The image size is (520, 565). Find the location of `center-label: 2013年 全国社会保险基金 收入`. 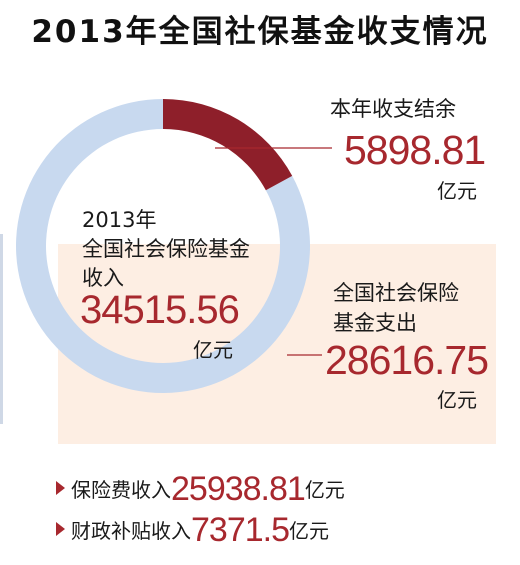

center-label: 2013年 全国社会保险基金 收入 is located at coordinates (166, 249).